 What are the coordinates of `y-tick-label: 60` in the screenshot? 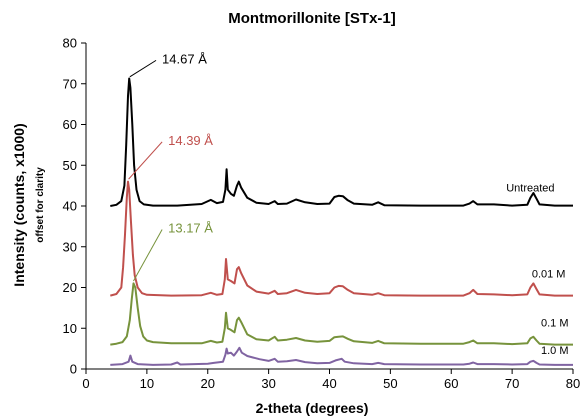 It's located at (70, 124).